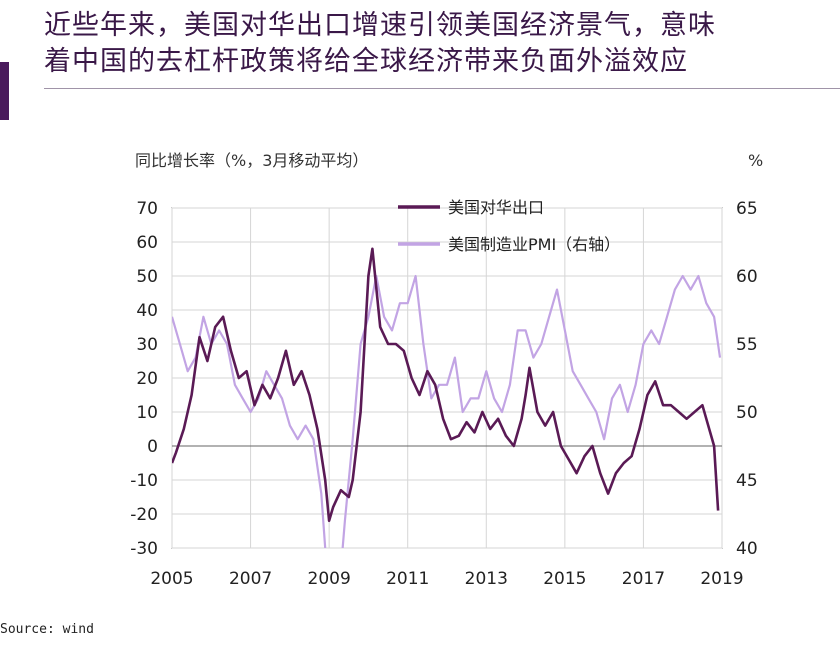 Image resolution: width=840 pixels, height=645 pixels. Describe the element at coordinates (534, 244) in the screenshot. I see `legend-label-pmi: 美国制造业PMI（右轴）` at that location.